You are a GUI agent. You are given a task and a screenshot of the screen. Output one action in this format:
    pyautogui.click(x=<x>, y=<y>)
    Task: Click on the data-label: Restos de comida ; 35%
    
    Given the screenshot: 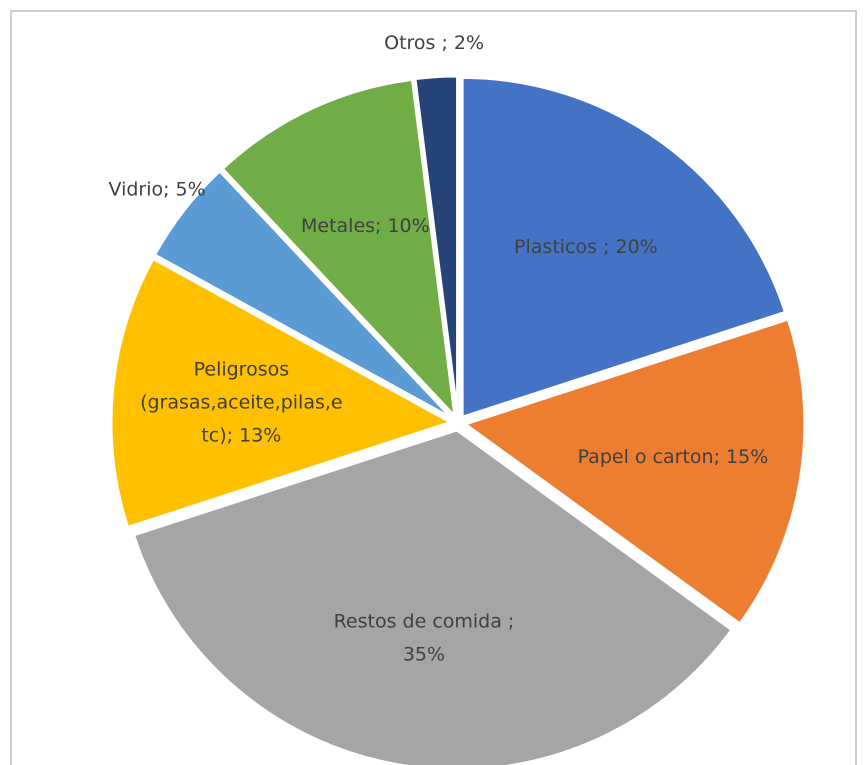 What is the action you would take?
    pyautogui.click(x=424, y=637)
    